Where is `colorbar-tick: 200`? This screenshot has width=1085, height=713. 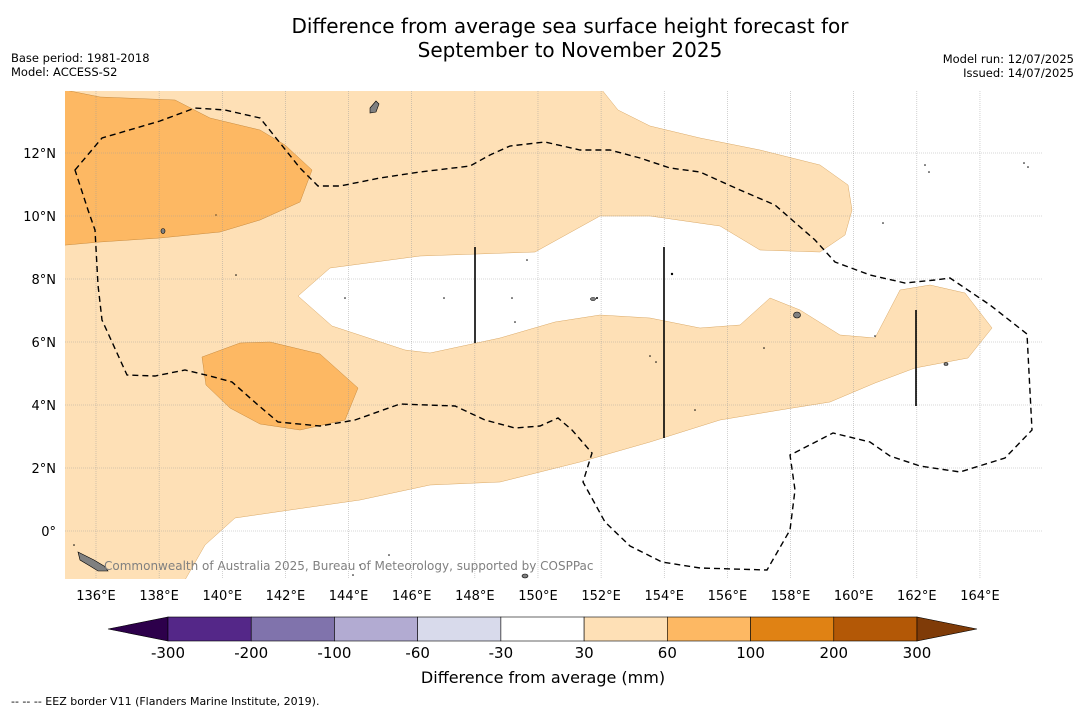
colorbar-tick: 200 is located at coordinates (833, 653).